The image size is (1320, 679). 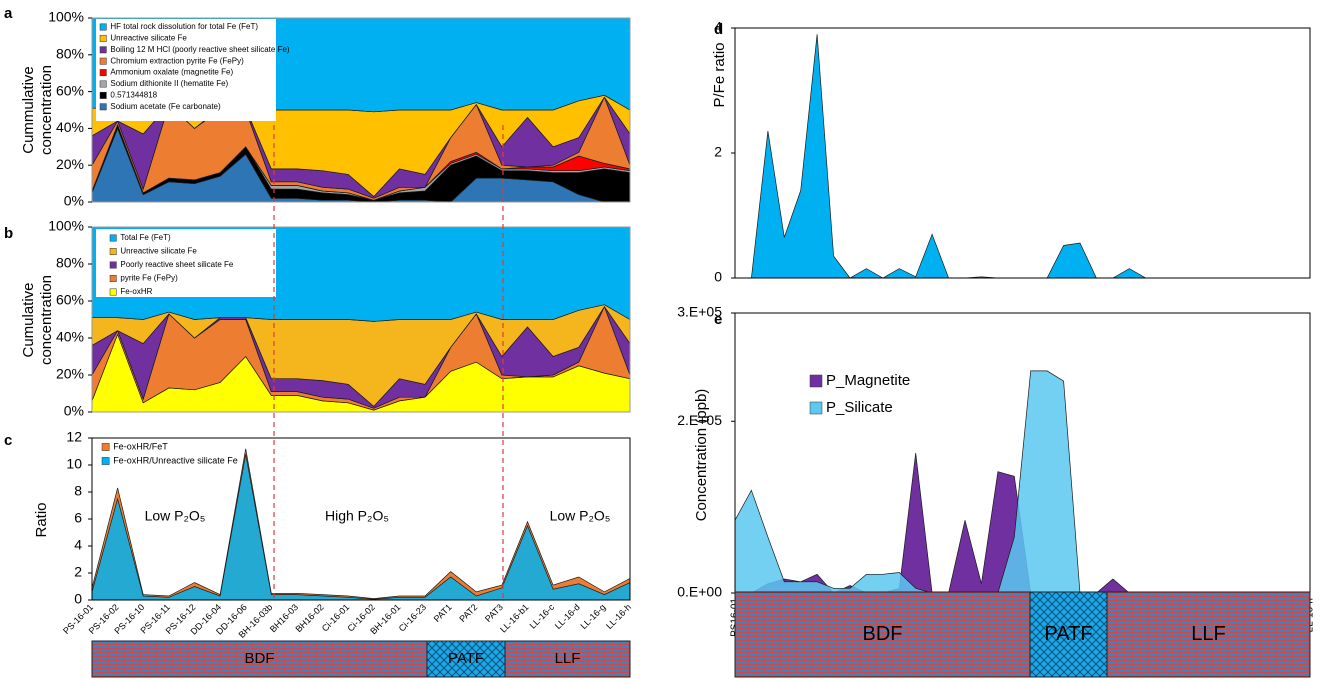 What do you see at coordinates (175, 460) in the screenshot?
I see `legend-label: Fe-oxHR/Unreactive silicate Fe` at bounding box center [175, 460].